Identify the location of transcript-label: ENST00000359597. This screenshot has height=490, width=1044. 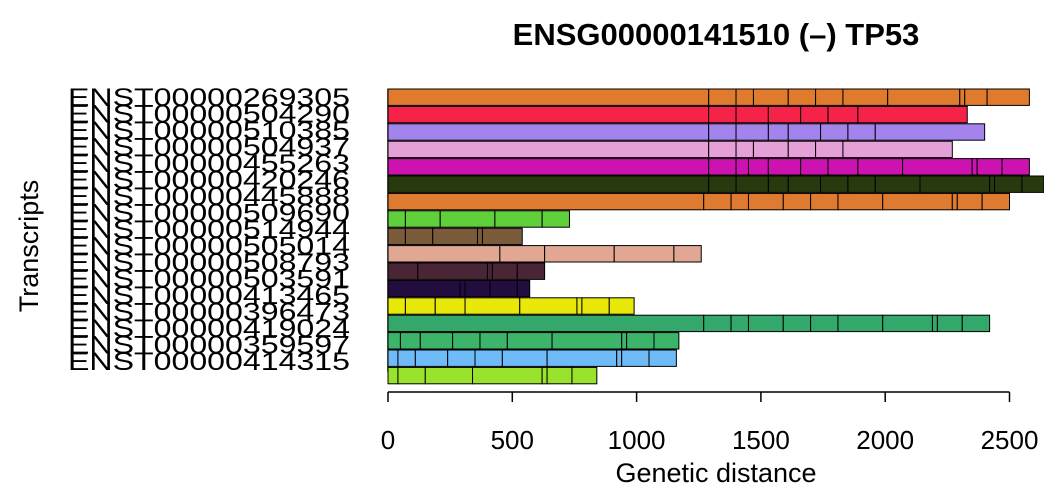
(209, 346).